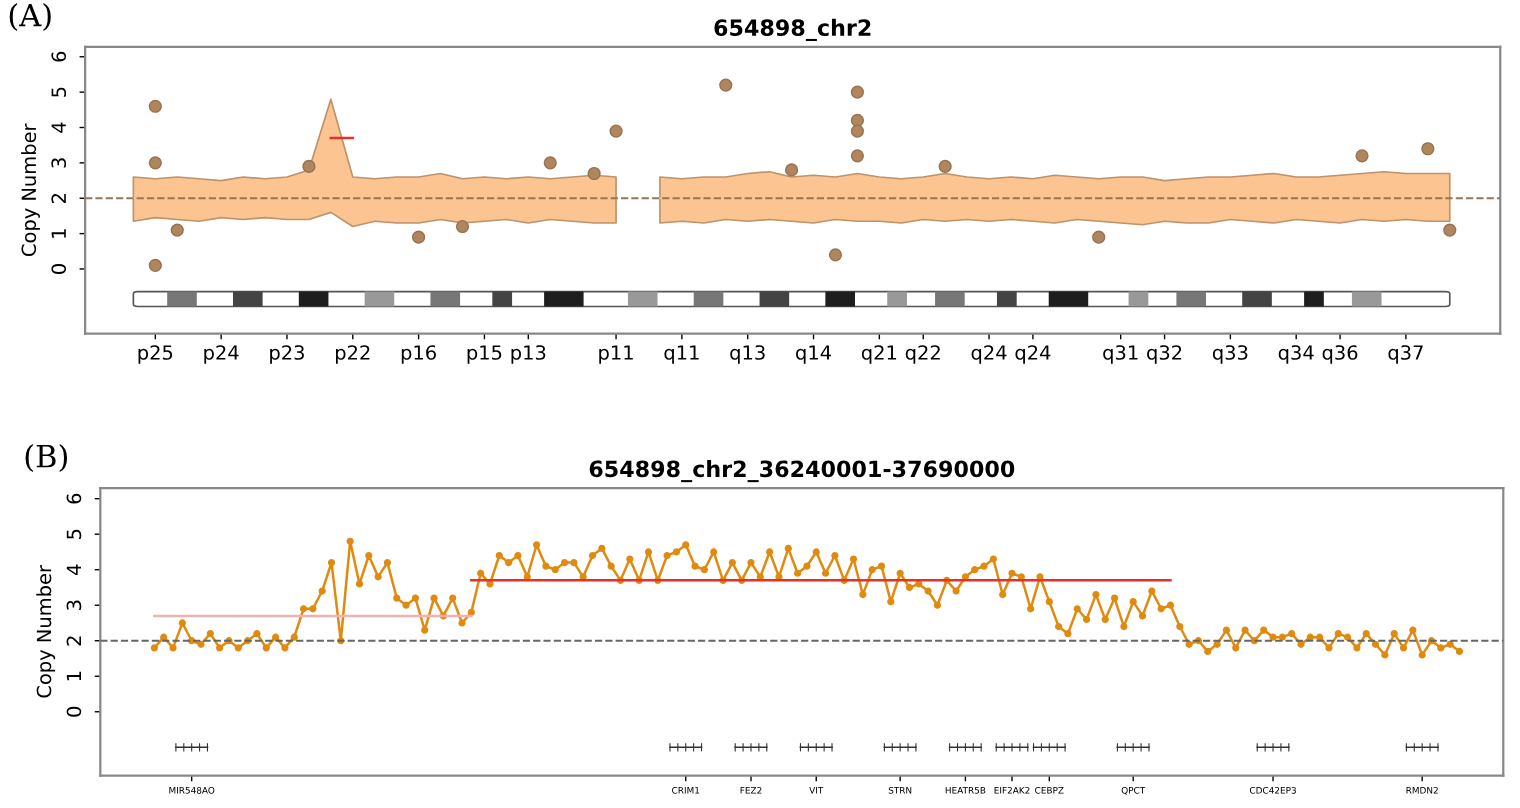 The height and width of the screenshot is (808, 1520). What do you see at coordinates (813, 354) in the screenshot?
I see `x-tick-label: q14` at bounding box center [813, 354].